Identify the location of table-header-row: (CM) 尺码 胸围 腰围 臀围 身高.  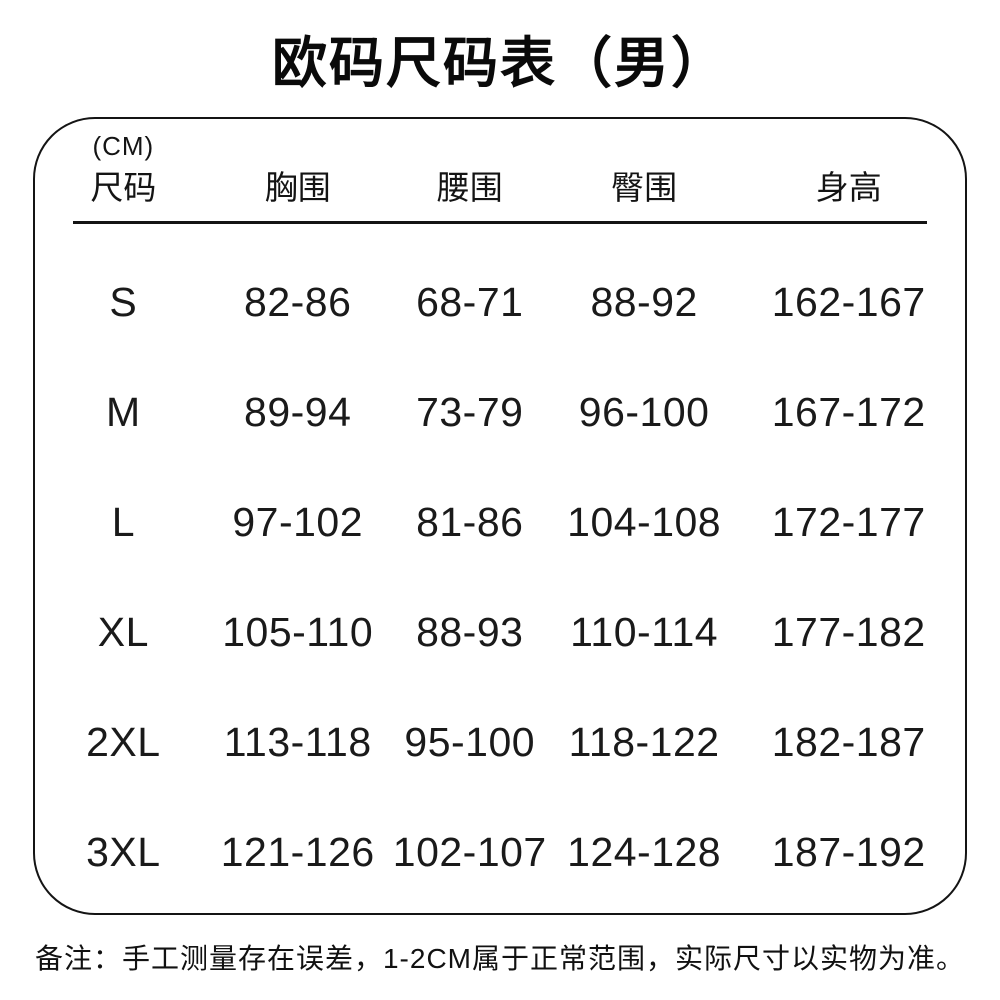
(500, 170).